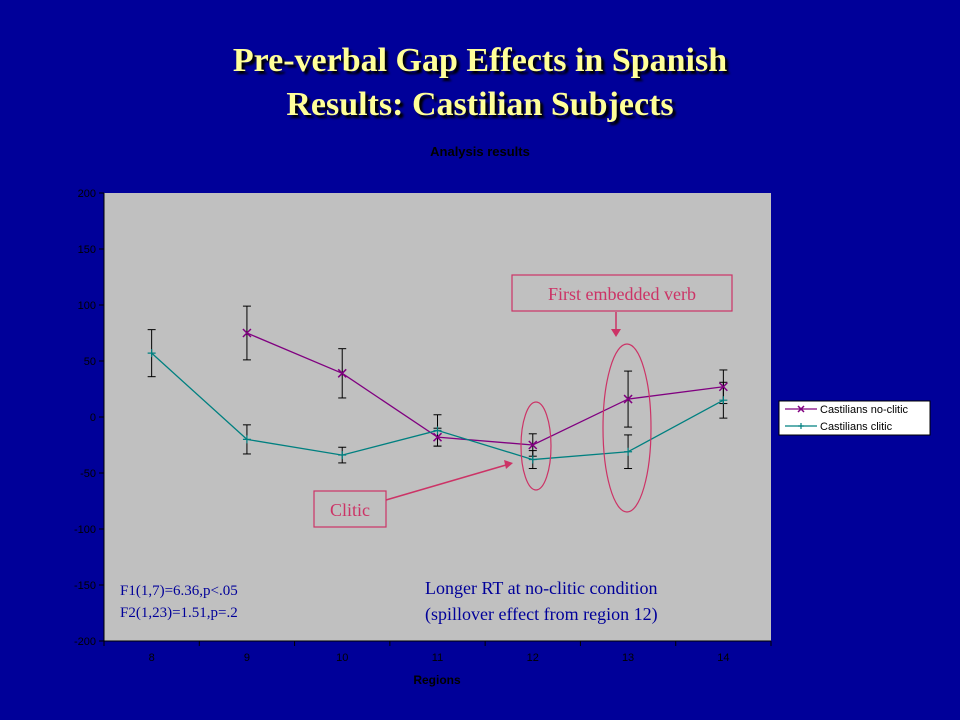  I want to click on y-tick-label: -200, so click(85, 642).